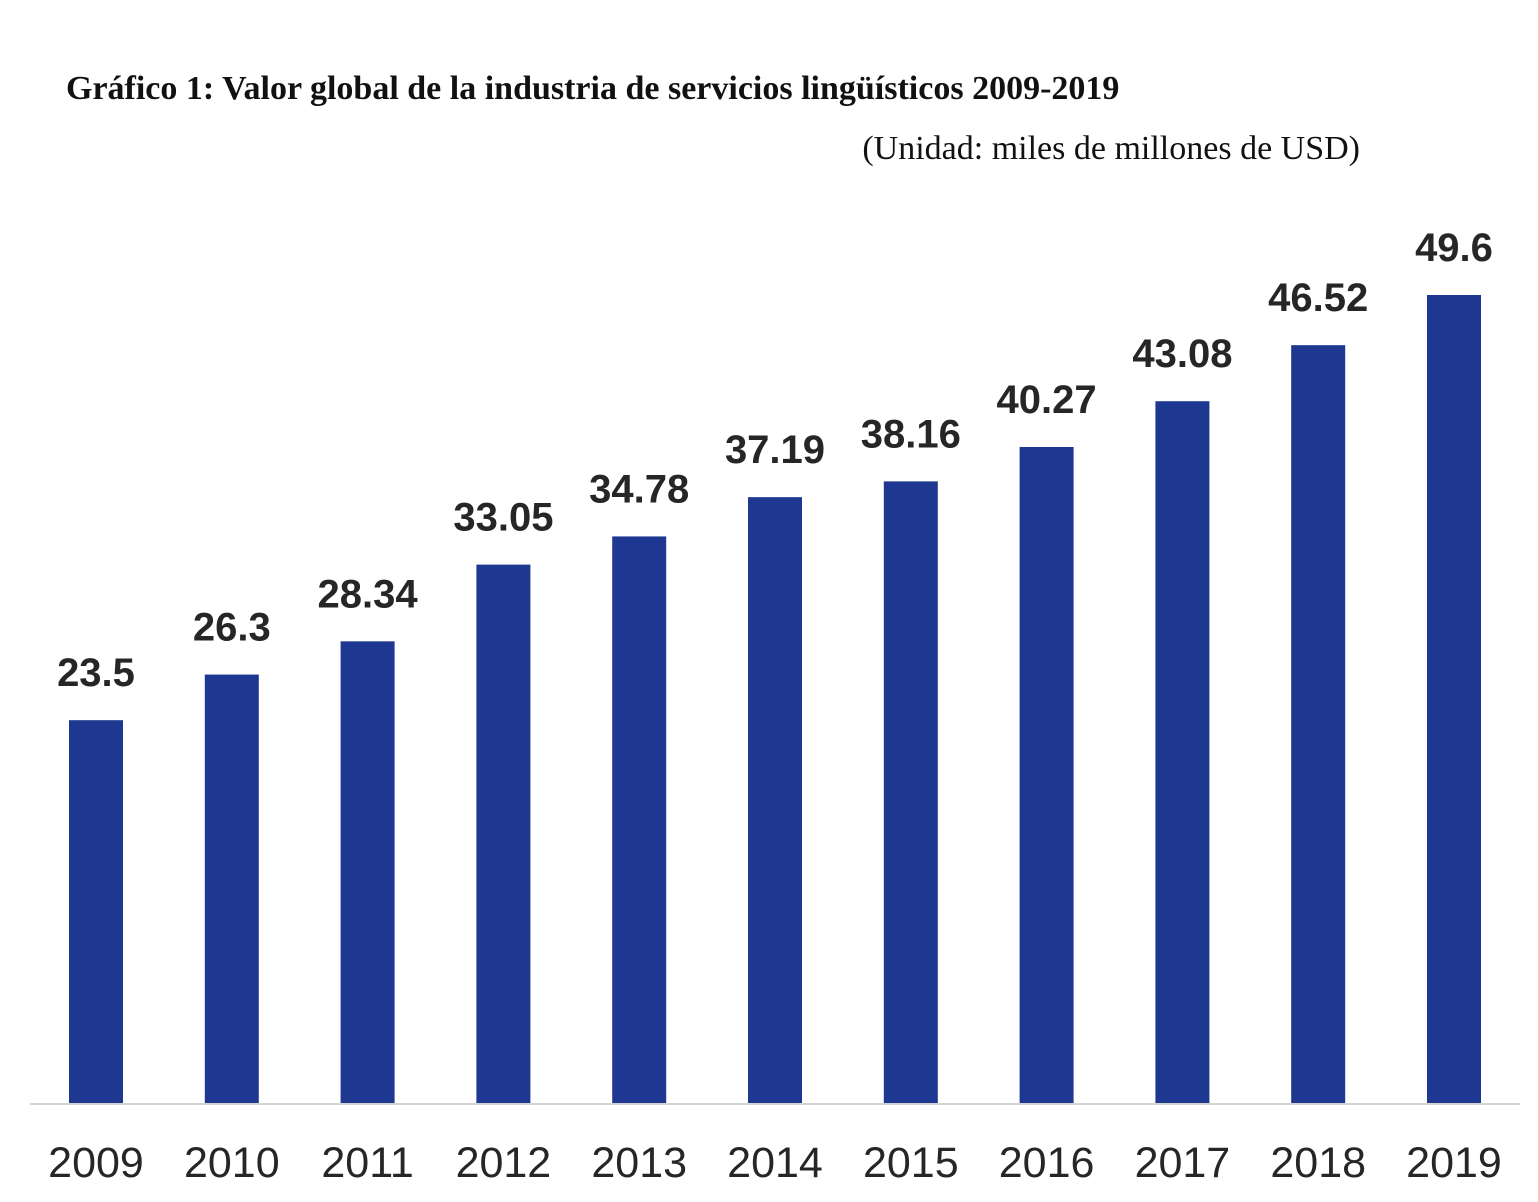 This screenshot has width=1538, height=1202. What do you see at coordinates (1318, 298) in the screenshot?
I see `value-label-2018: 46.52` at bounding box center [1318, 298].